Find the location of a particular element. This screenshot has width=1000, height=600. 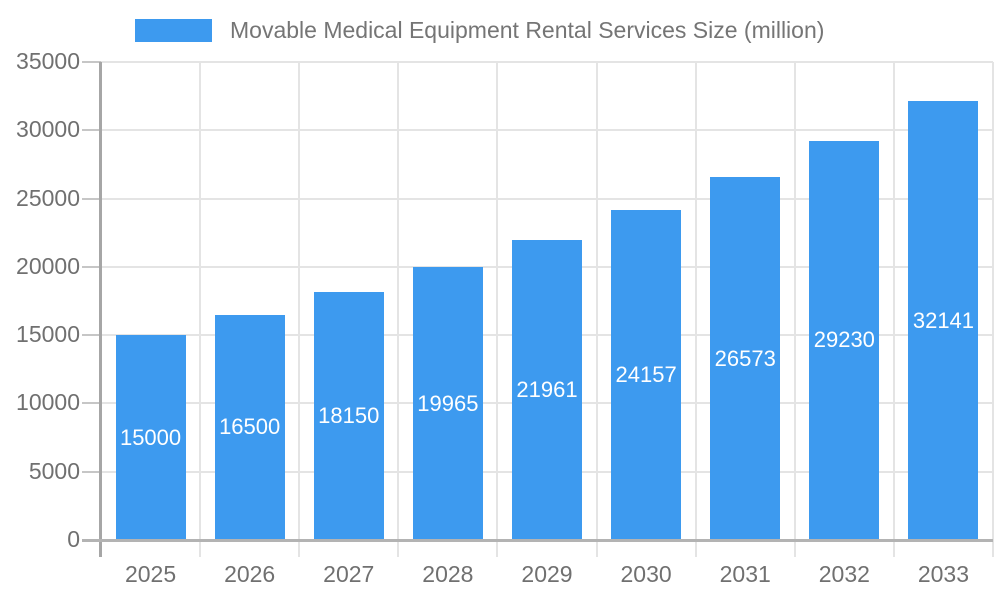

x-axis-tick-label: 2031 is located at coordinates (745, 574).